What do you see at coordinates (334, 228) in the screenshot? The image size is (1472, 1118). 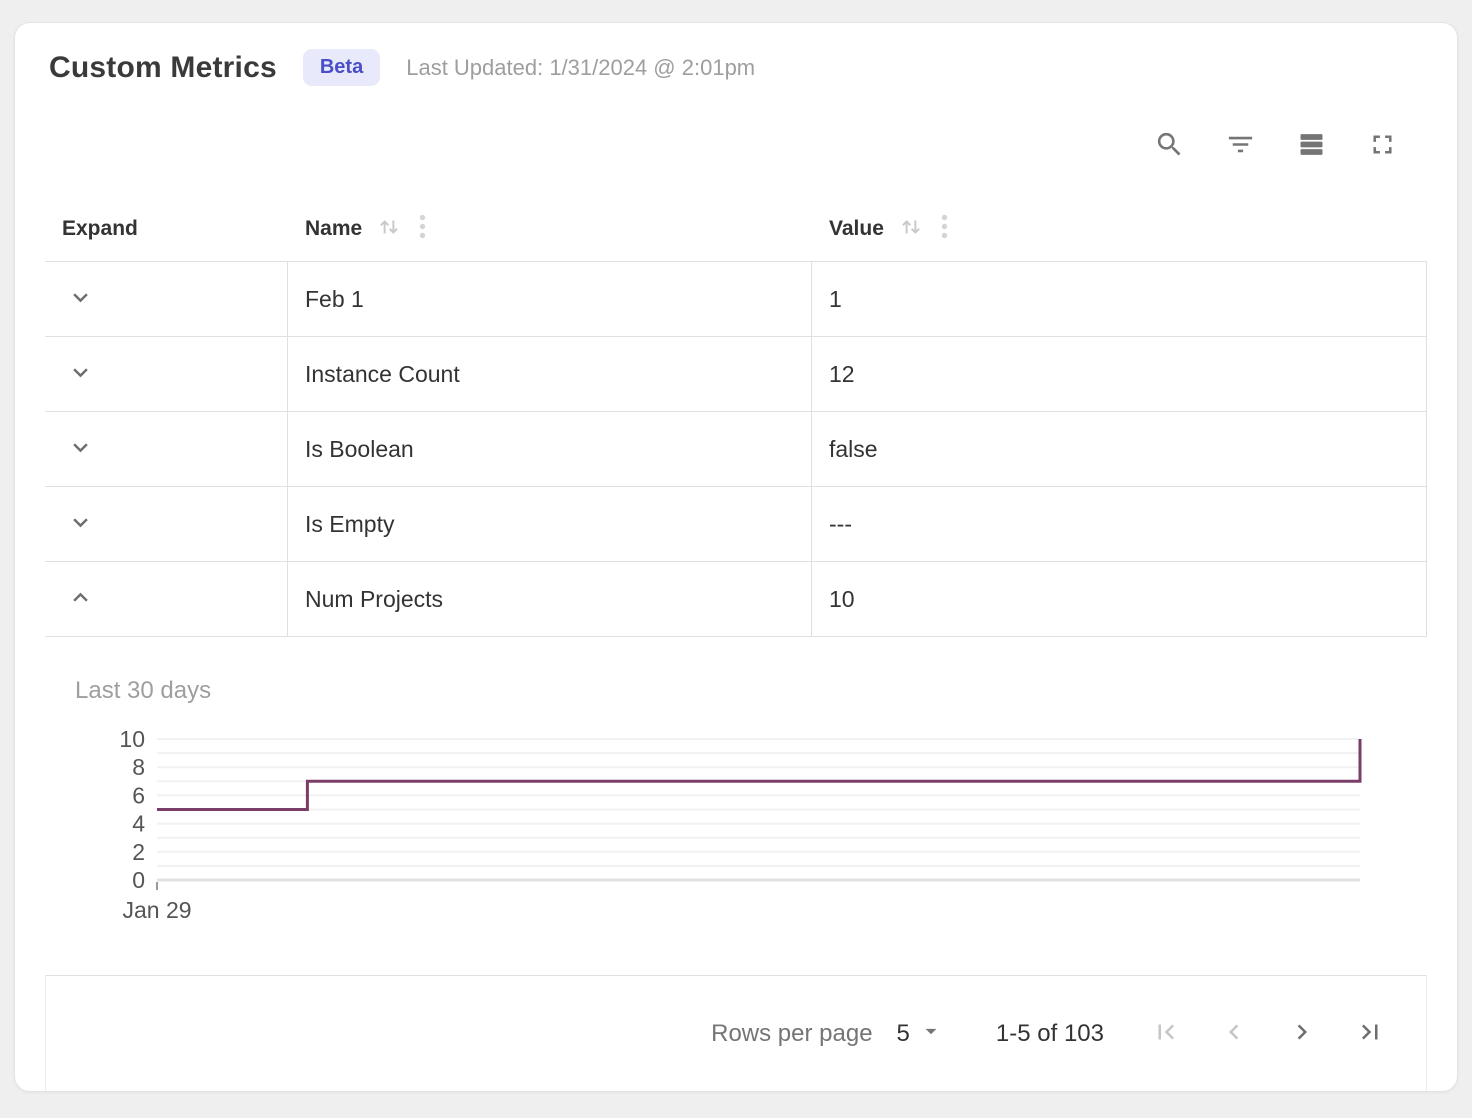 I see `column-header-label: Name` at bounding box center [334, 228].